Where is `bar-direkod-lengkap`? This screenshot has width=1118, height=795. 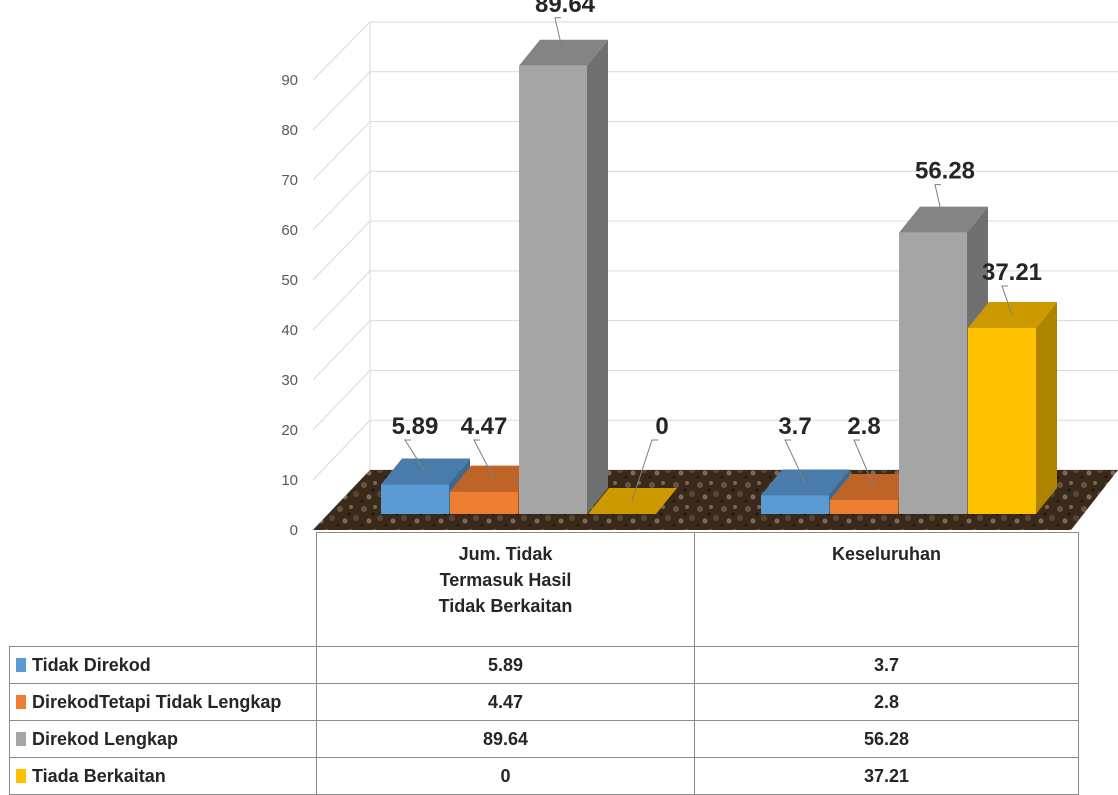
bar-direkod-lengkap is located at coordinates (563, 277).